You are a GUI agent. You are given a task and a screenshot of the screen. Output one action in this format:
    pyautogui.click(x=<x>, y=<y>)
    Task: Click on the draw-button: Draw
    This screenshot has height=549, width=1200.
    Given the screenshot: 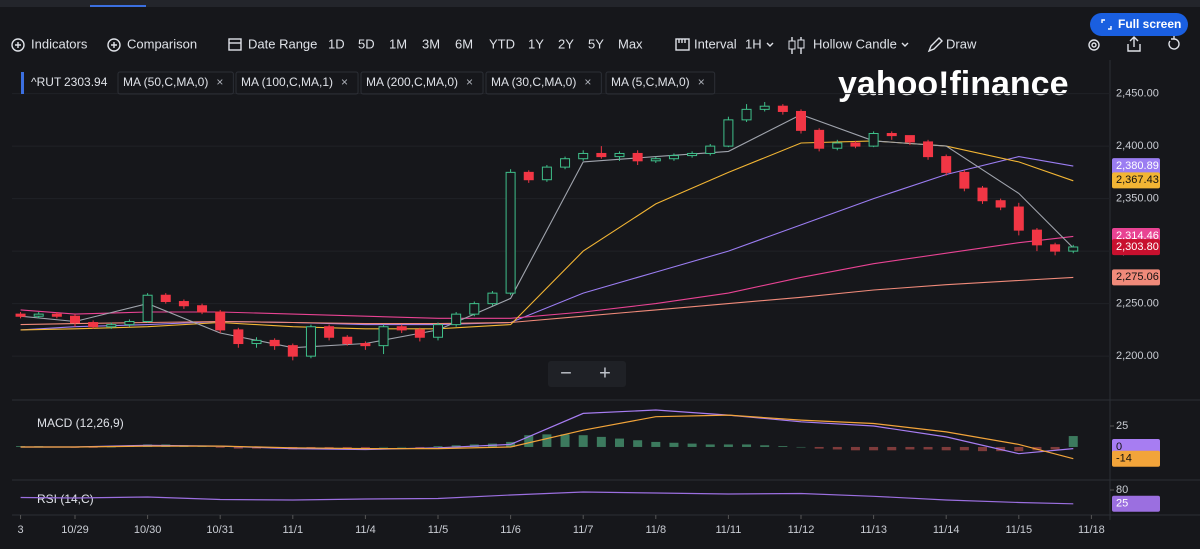 What is the action you would take?
    pyautogui.click(x=952, y=44)
    